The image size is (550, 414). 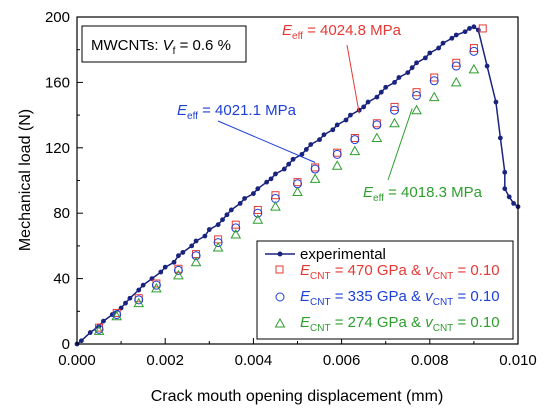 I want to click on info-box-text: MWCNTs: Vf = 0.6 %, so click(x=161, y=47).